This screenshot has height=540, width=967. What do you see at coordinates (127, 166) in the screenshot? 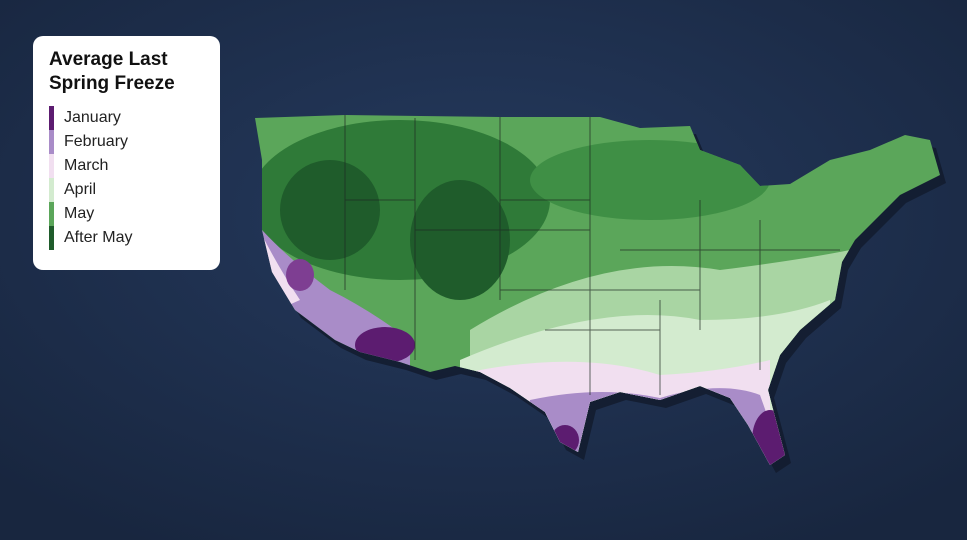
I see `legend-item: March` at bounding box center [127, 166].